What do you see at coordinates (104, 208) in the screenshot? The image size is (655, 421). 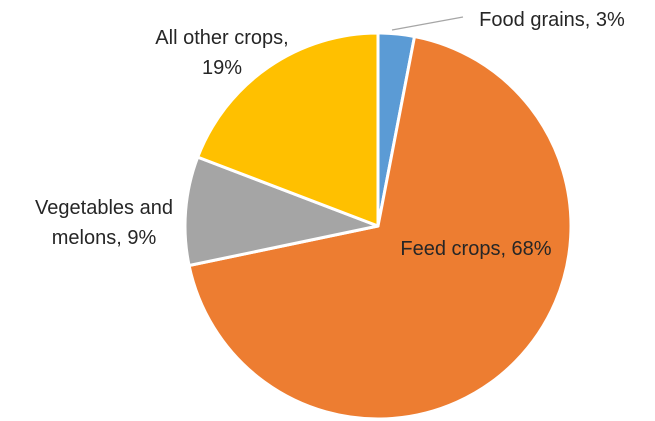 I see `slice-label-line: Vegetables and` at bounding box center [104, 208].